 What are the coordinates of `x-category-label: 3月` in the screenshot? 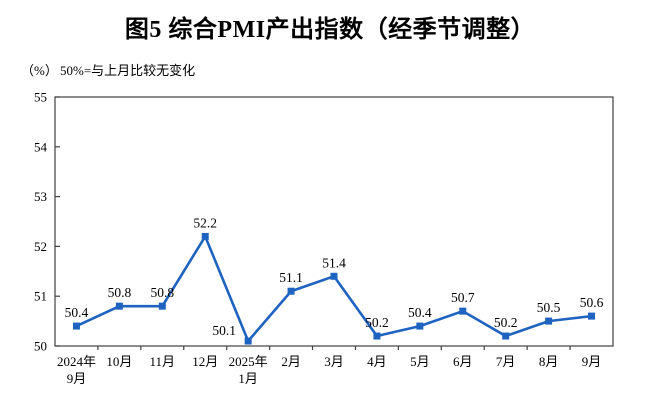 It's located at (334, 361).